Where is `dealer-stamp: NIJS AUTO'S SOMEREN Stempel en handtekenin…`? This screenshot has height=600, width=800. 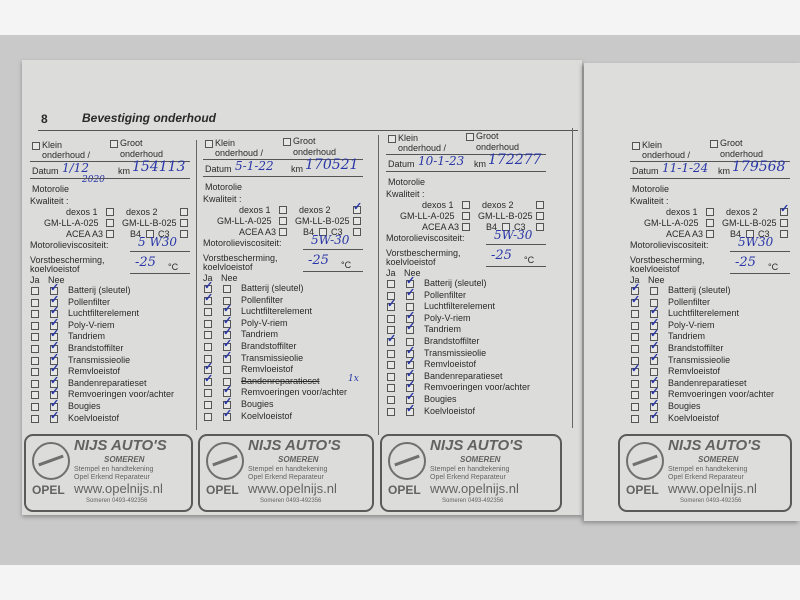
dealer-stamp: NIJS AUTO'S SOMEREN Stempel en handtekenin… is located at coordinates (286, 473).